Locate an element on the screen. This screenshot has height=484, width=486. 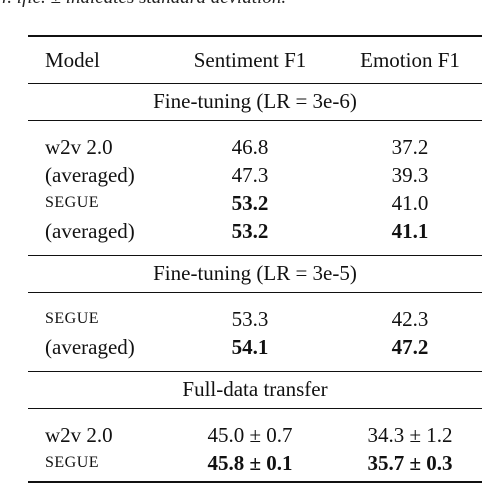
table-cell: 35.7 ± 0.3 is located at coordinates (410, 463).